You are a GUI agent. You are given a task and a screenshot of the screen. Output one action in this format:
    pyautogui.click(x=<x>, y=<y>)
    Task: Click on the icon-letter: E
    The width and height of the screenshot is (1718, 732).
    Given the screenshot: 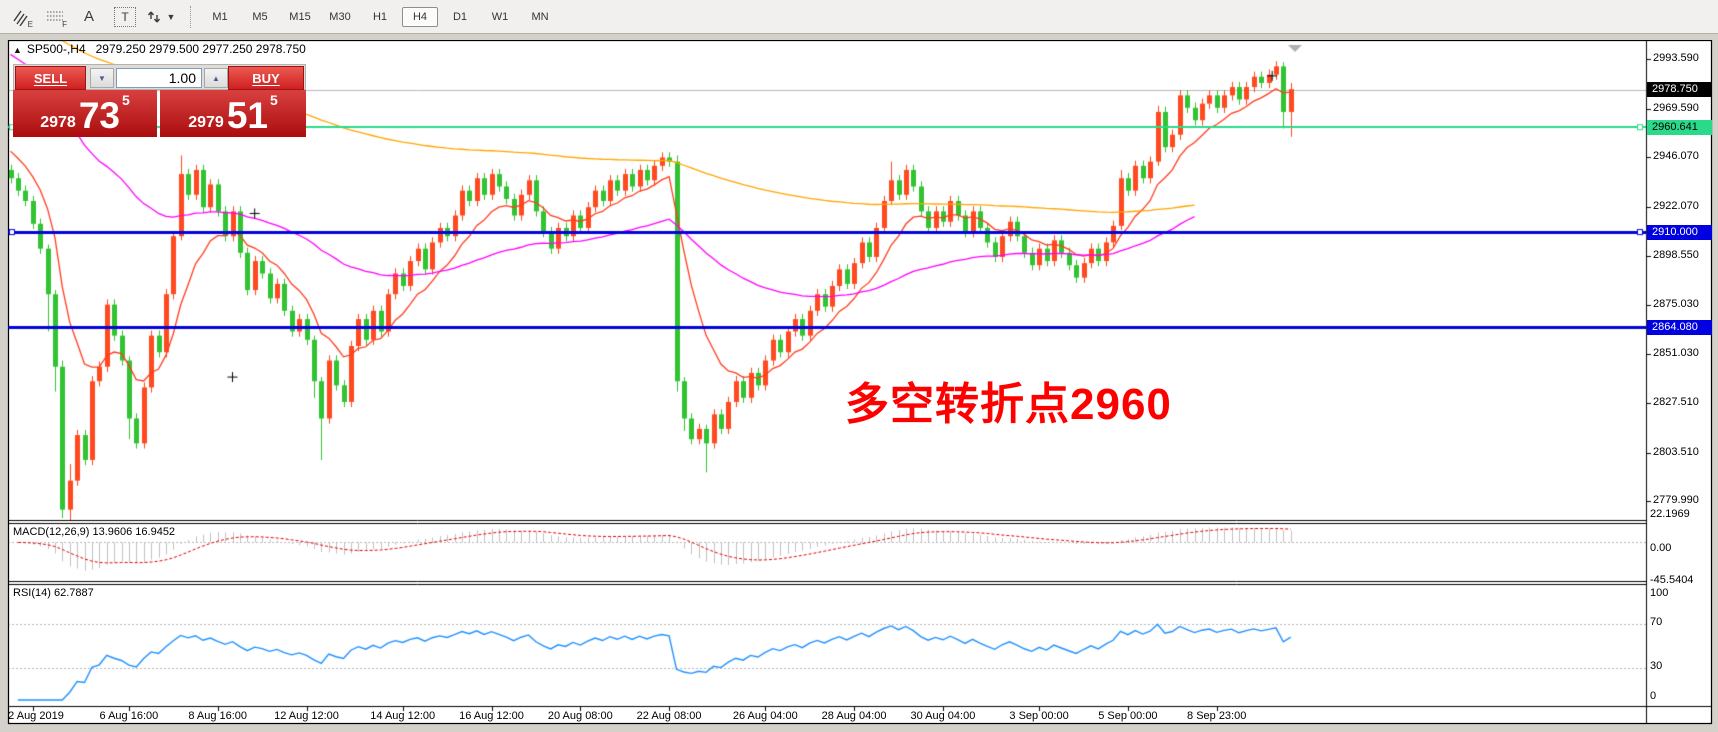 What is the action you would take?
    pyautogui.click(x=30, y=24)
    